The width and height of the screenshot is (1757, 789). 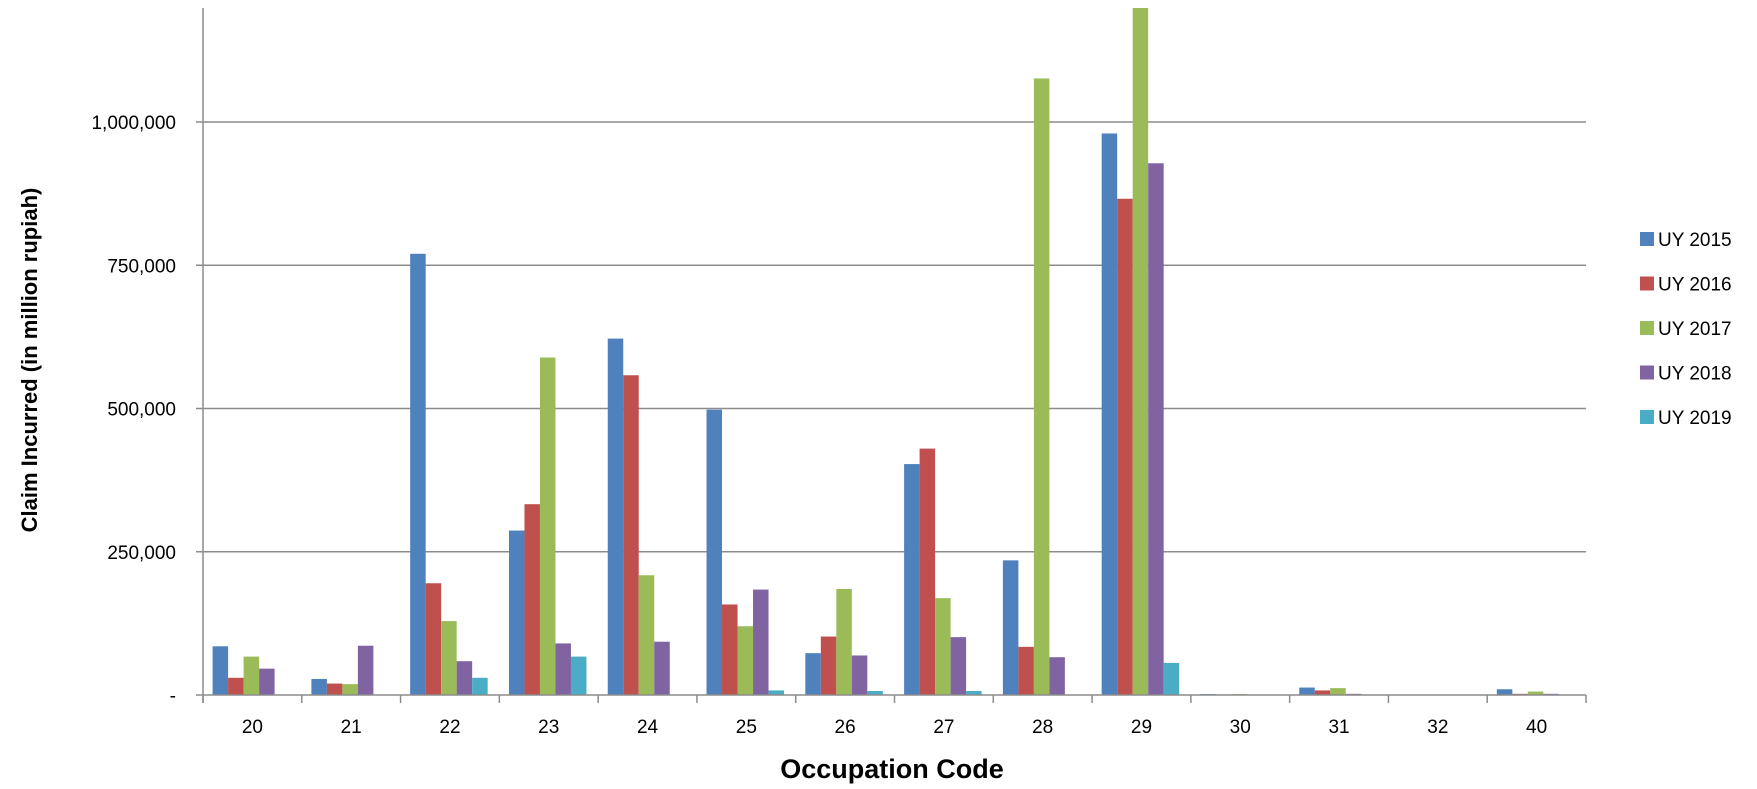 I want to click on legend-item: UY 2019, so click(x=1686, y=418).